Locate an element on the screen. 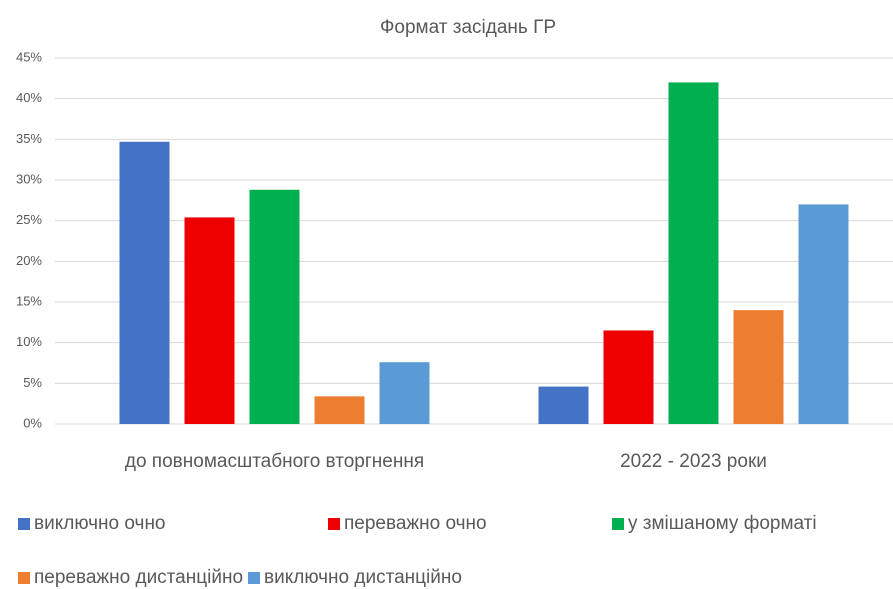  x-tick-label: 2022 - 2023 роки is located at coordinates (693, 461).